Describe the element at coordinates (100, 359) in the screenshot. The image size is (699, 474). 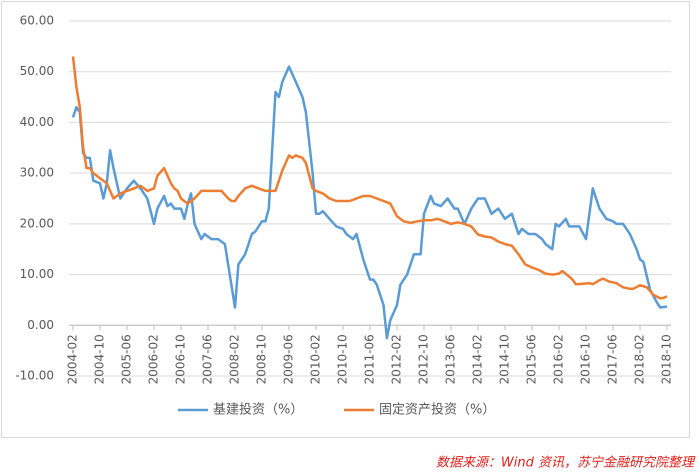
I see `x-tick-label: 2004-10` at that location.